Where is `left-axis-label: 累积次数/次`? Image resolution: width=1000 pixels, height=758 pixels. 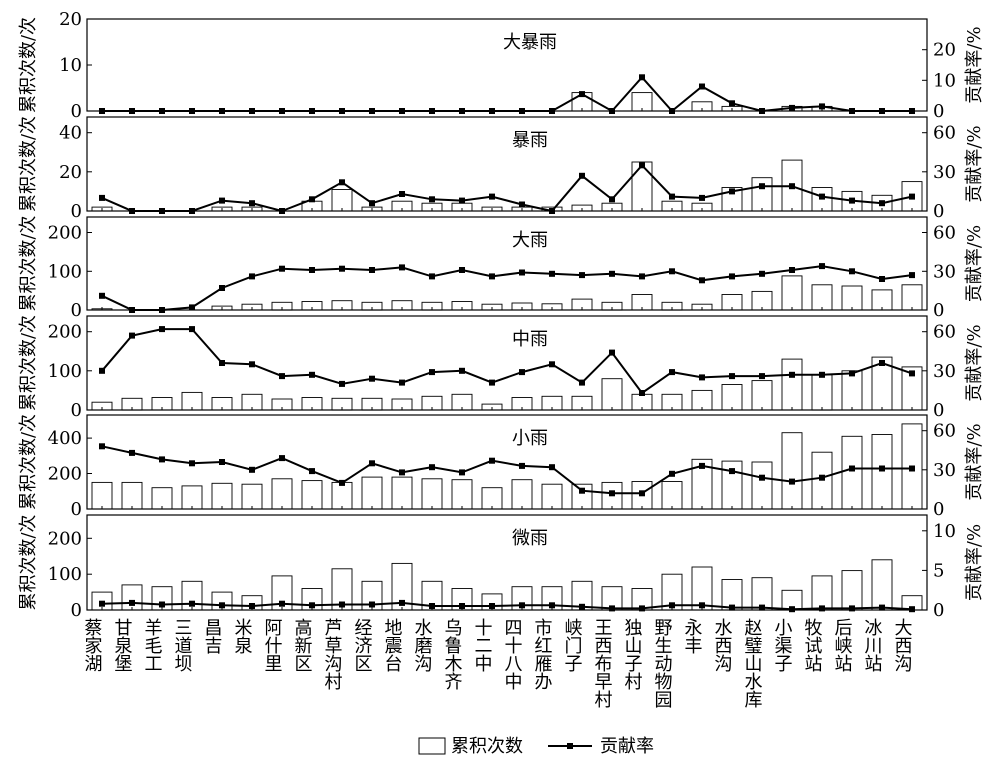 left-axis-label: 累积次数/次 is located at coordinates (28, 263).